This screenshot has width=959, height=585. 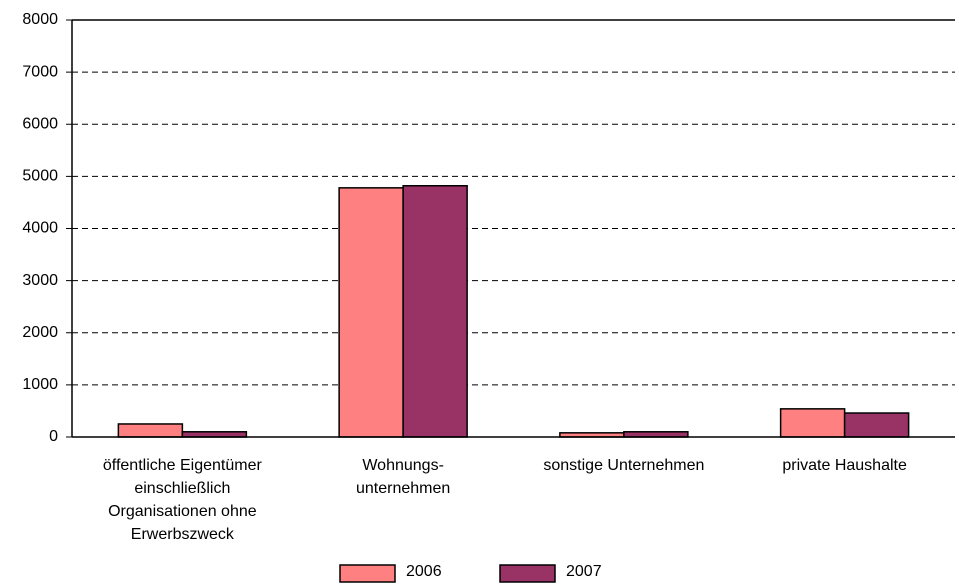 What do you see at coordinates (40, 228) in the screenshot?
I see `y-tick-label: 4000` at bounding box center [40, 228].